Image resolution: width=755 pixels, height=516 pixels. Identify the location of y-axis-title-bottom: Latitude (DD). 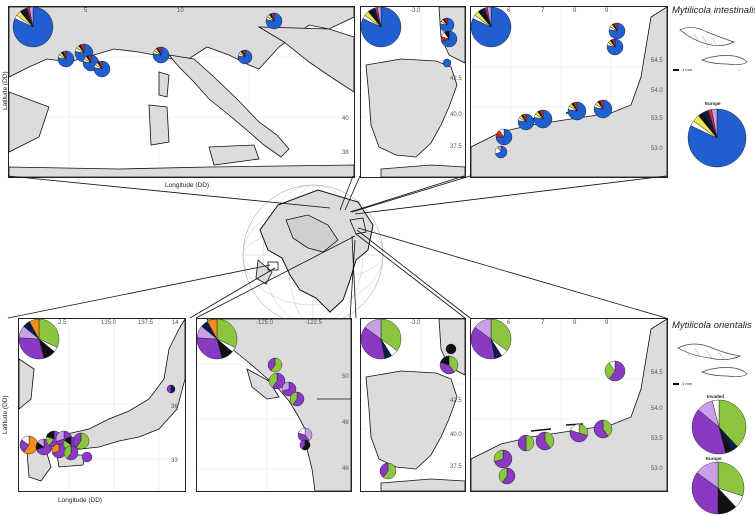
(5, 414).